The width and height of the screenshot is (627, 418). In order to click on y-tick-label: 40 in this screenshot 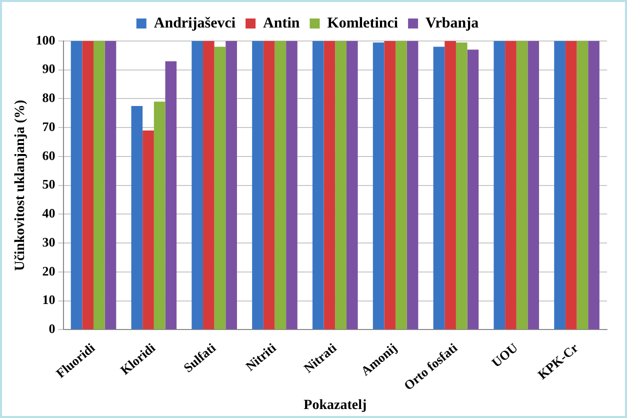, I will do `click(49, 213)`.